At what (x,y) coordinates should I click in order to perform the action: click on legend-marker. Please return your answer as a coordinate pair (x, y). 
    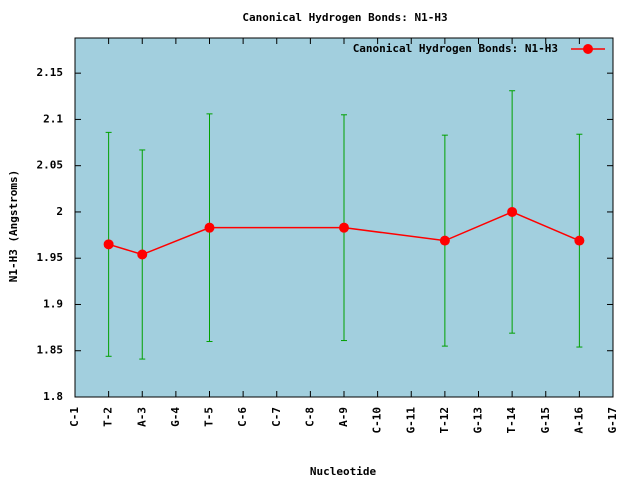
    Looking at the image, I should click on (588, 49).